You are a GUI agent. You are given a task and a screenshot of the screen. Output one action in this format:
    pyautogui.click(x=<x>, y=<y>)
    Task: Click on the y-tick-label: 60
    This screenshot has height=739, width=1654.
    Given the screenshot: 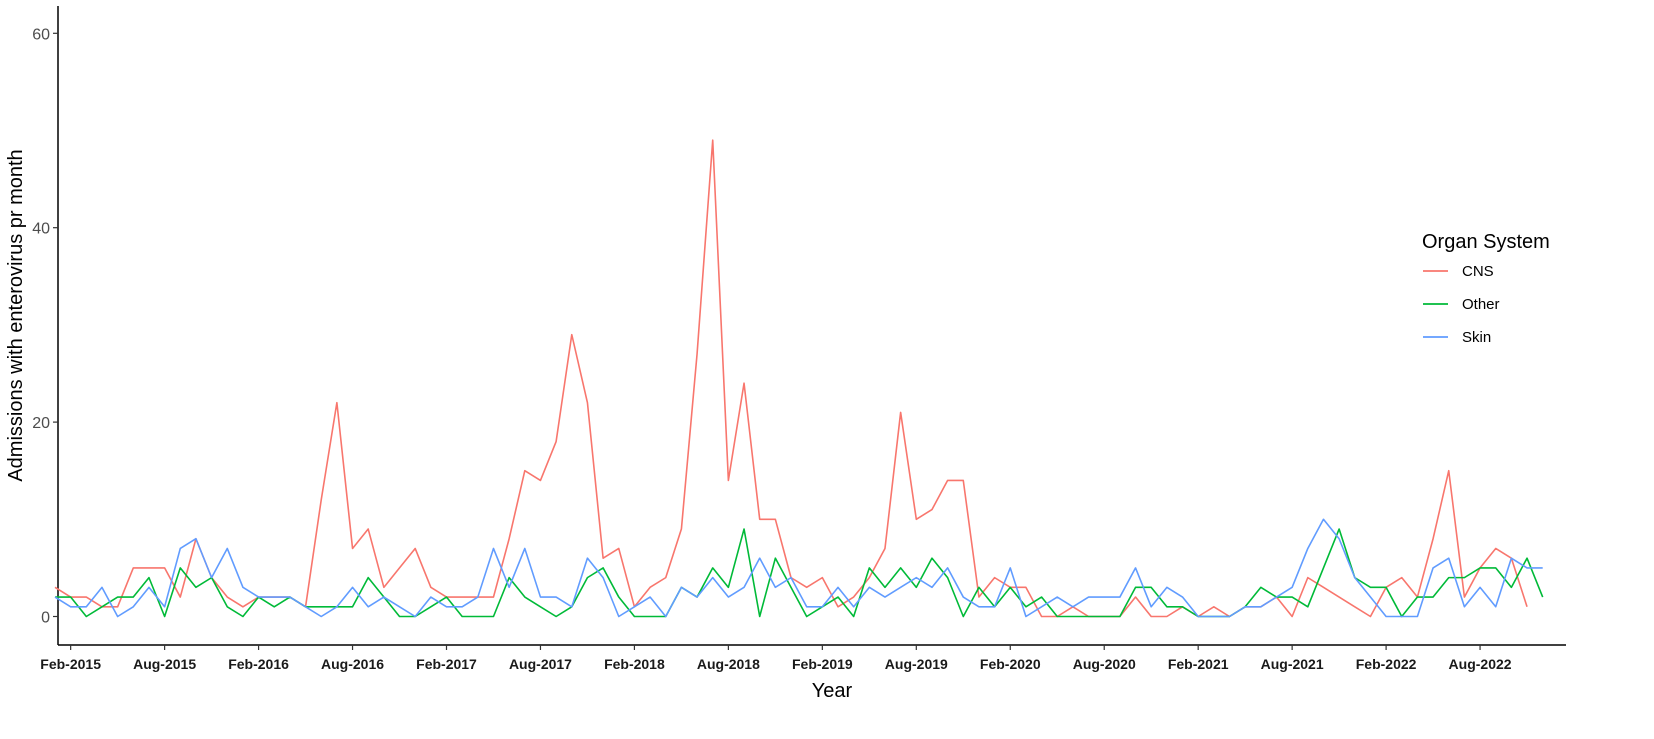 What is the action you would take?
    pyautogui.click(x=41, y=34)
    